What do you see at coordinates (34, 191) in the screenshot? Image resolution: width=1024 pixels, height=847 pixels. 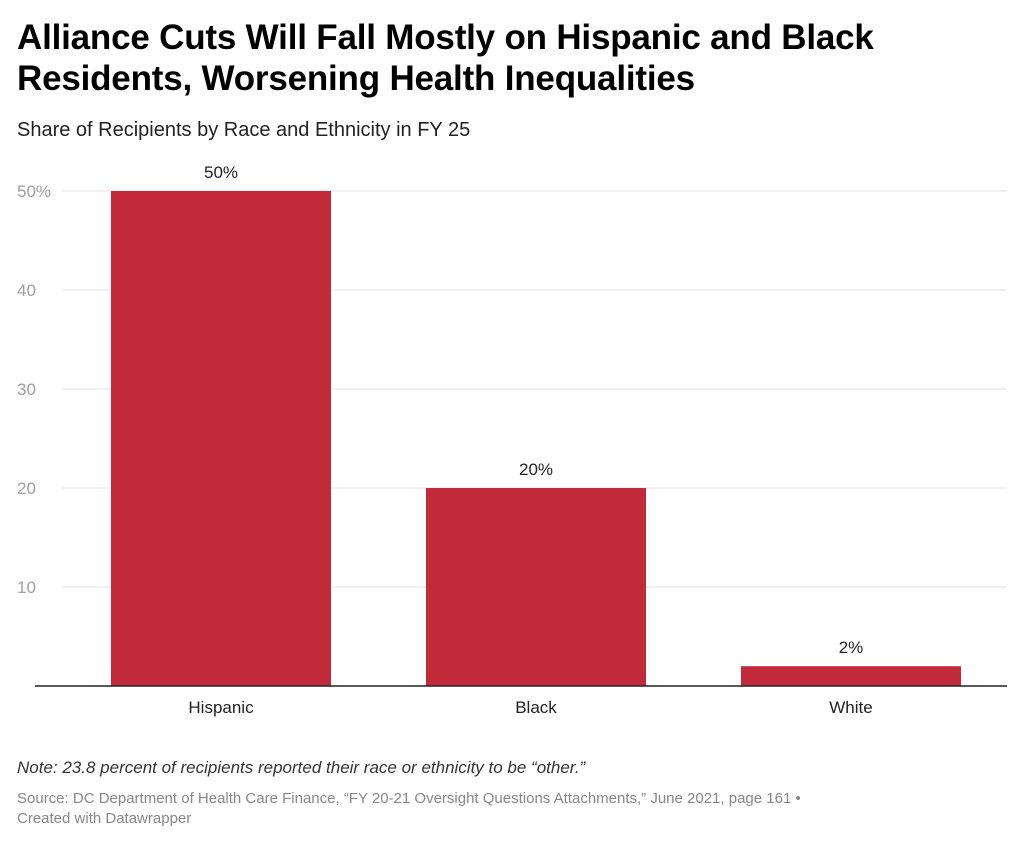 I see `y-tick-label: 50%` at bounding box center [34, 191].